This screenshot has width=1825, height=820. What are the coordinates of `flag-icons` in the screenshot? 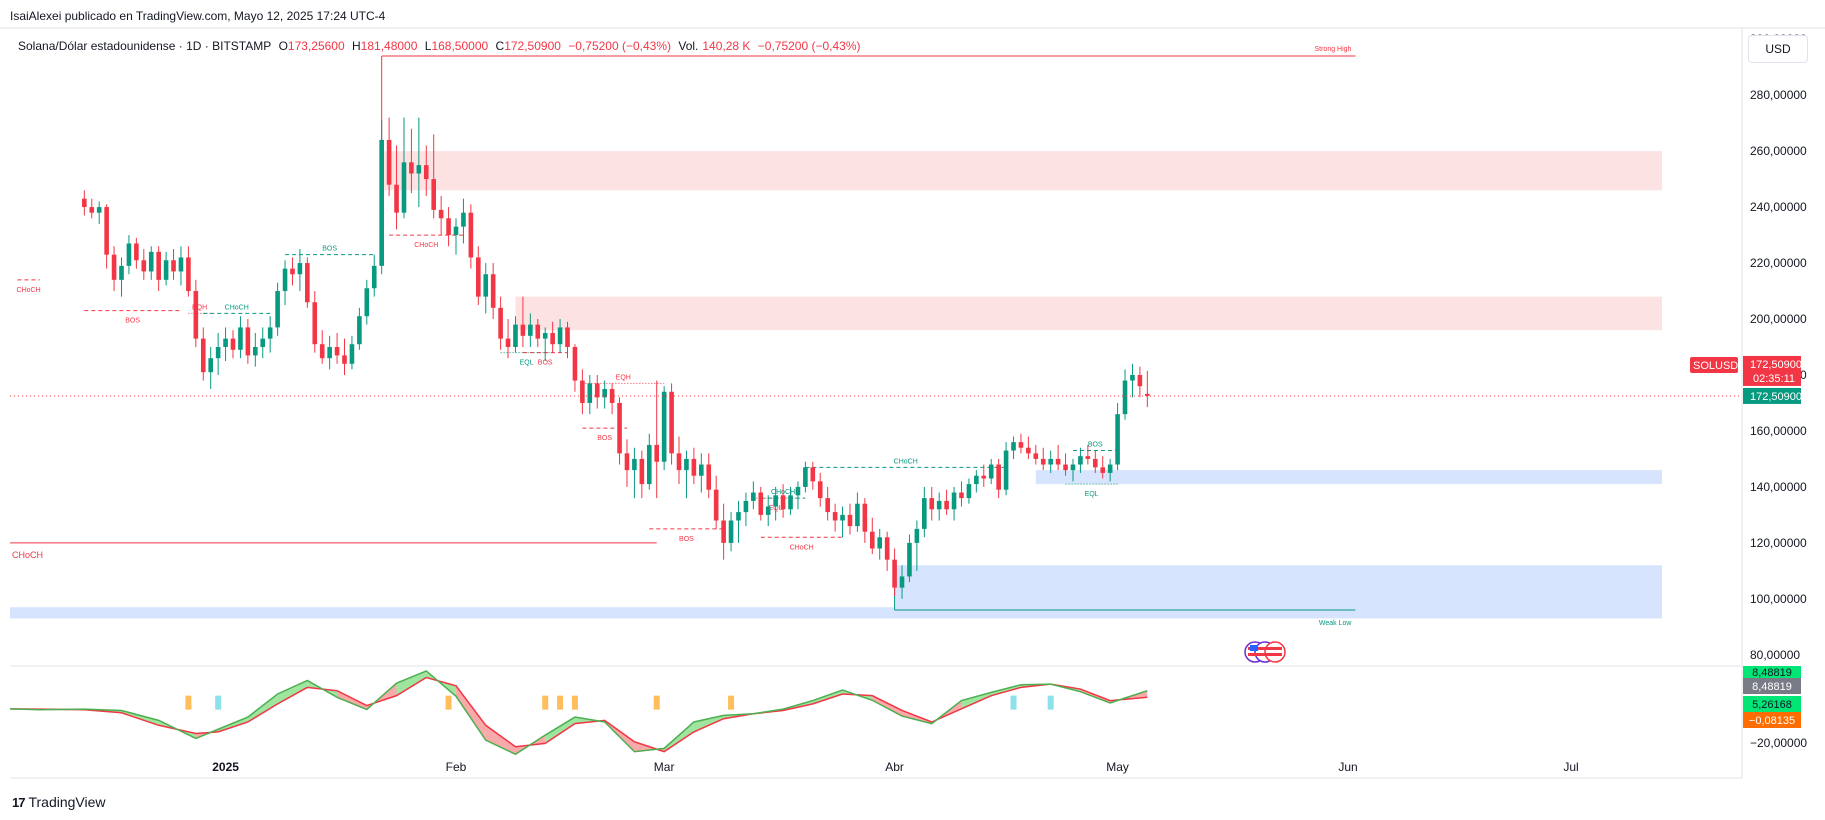 It's located at (1265, 652).